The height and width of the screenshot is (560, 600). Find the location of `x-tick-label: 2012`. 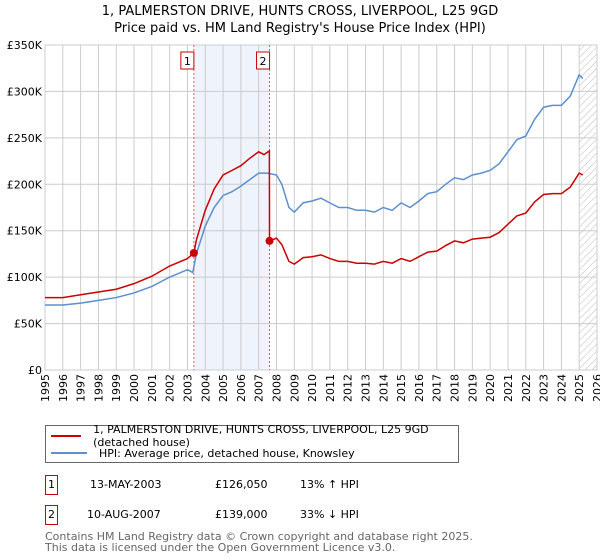

x-tick-label: 2012 is located at coordinates (348, 388).